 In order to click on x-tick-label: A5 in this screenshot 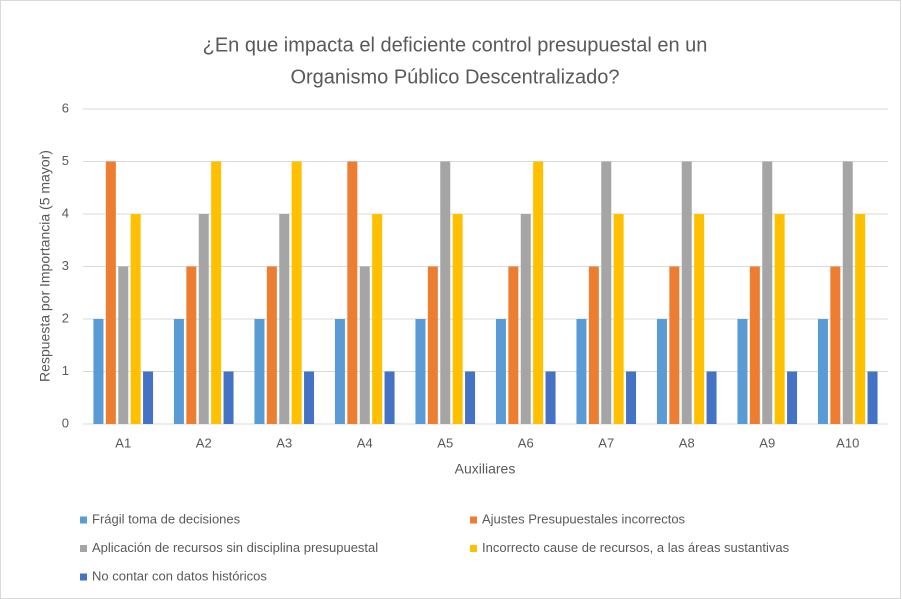, I will do `click(445, 442)`.